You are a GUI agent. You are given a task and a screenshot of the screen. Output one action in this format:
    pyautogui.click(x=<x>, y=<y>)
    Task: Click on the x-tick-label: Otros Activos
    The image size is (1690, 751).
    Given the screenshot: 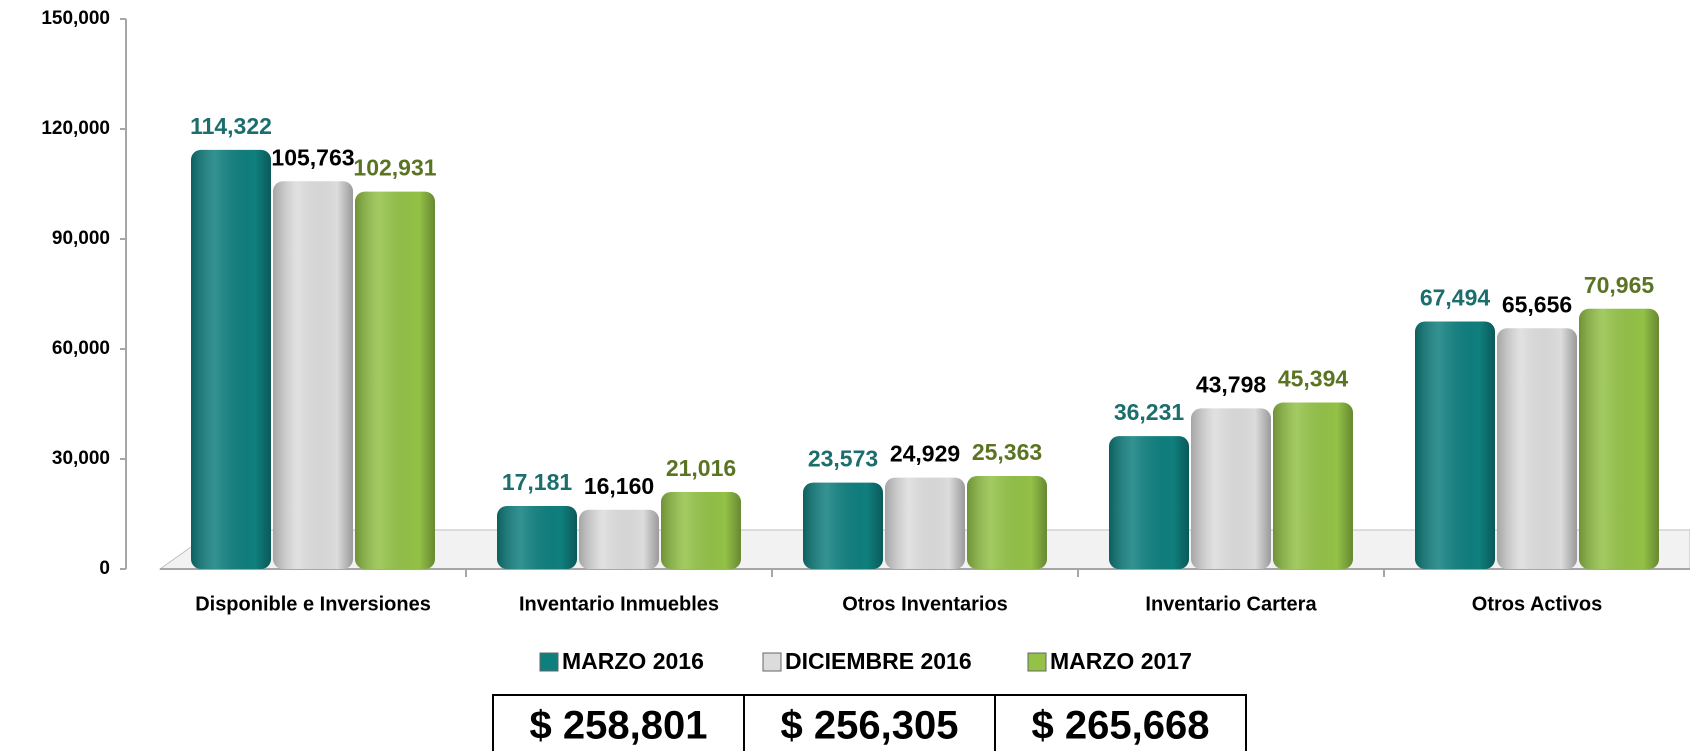 What is the action you would take?
    pyautogui.click(x=1537, y=604)
    